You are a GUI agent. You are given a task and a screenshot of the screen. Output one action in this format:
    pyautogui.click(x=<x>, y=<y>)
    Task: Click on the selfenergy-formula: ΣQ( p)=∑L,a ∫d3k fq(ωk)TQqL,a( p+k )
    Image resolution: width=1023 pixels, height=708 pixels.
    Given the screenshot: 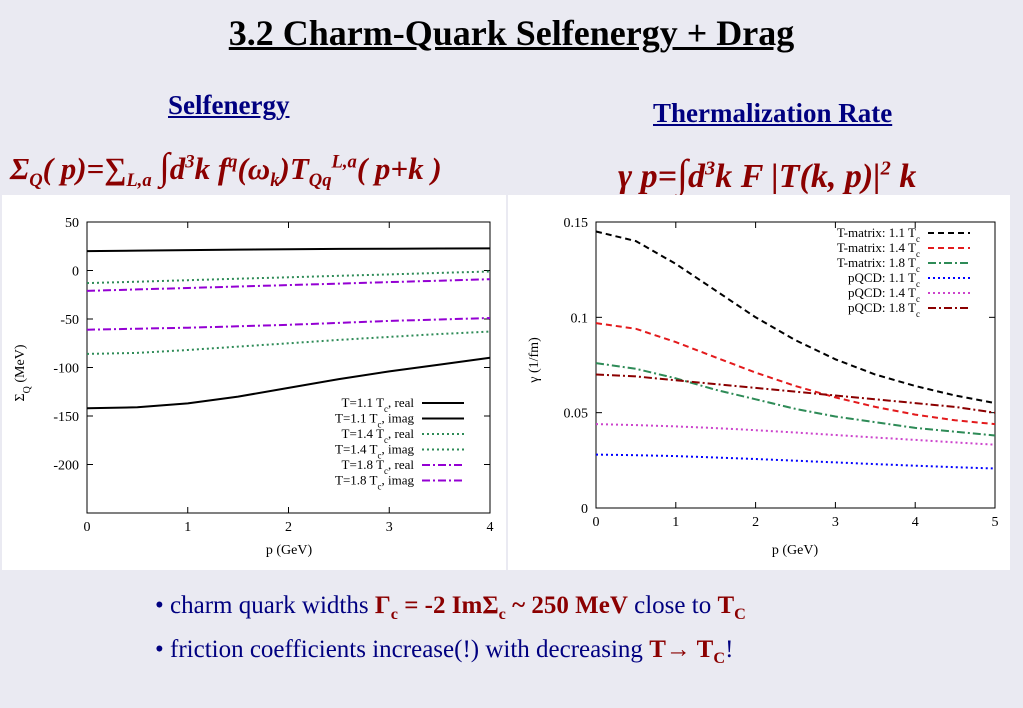 What is the action you would take?
    pyautogui.click(x=226, y=169)
    